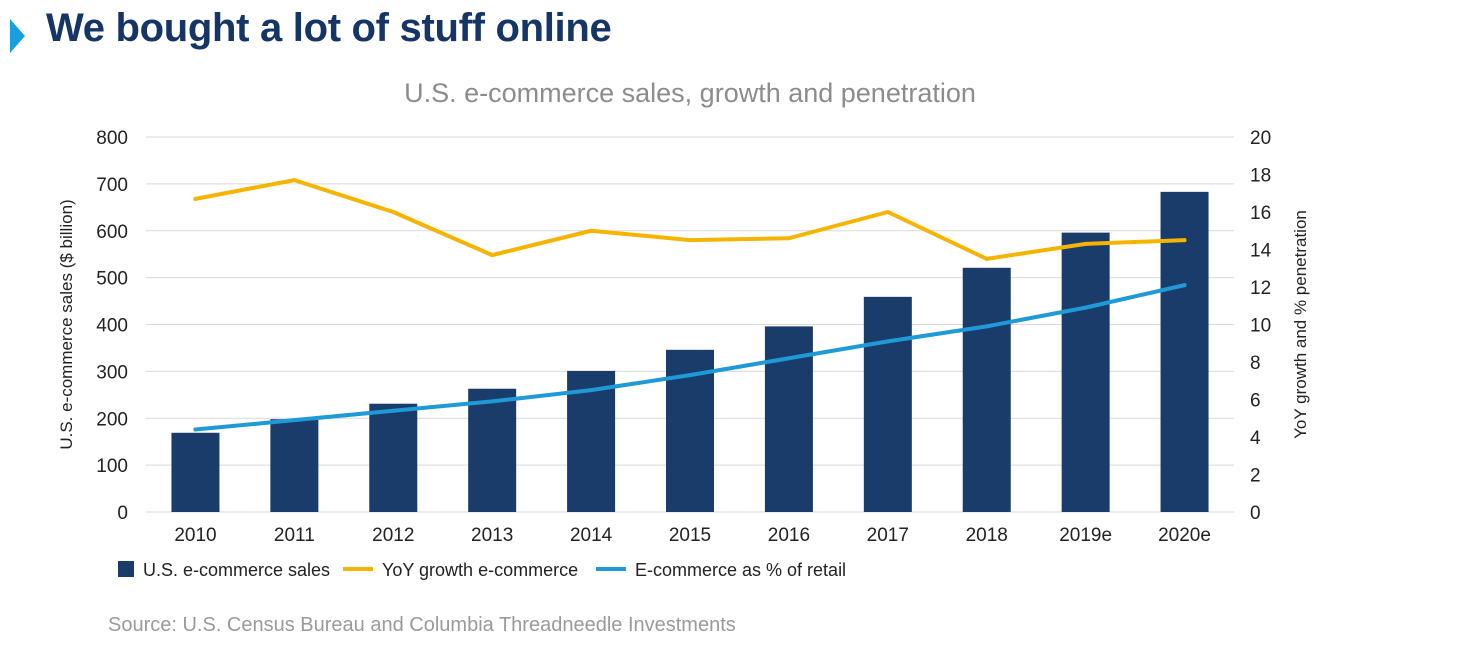 The height and width of the screenshot is (662, 1458). What do you see at coordinates (112, 372) in the screenshot?
I see `y-tick-label: 300` at bounding box center [112, 372].